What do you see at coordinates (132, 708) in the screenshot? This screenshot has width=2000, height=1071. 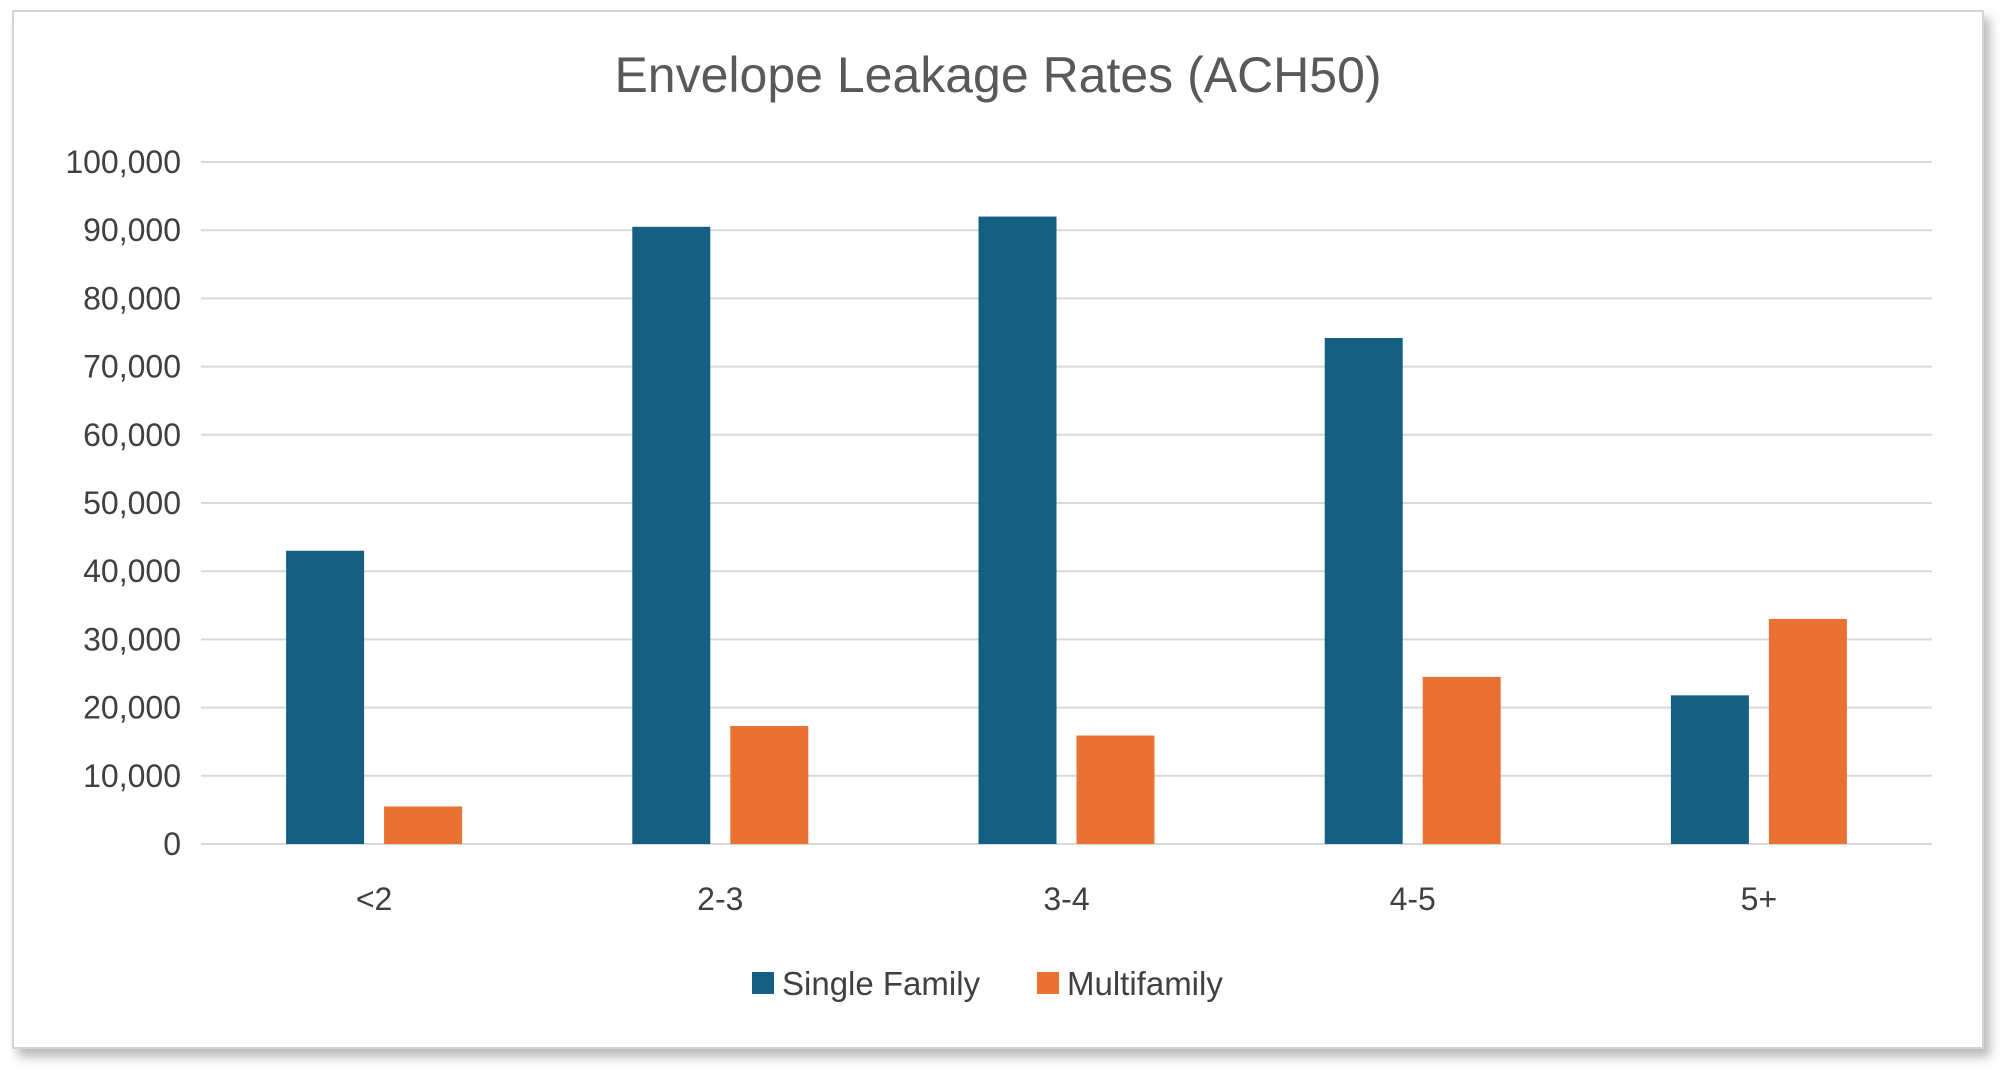 I see `y-tick-label: 20,000` at bounding box center [132, 708].